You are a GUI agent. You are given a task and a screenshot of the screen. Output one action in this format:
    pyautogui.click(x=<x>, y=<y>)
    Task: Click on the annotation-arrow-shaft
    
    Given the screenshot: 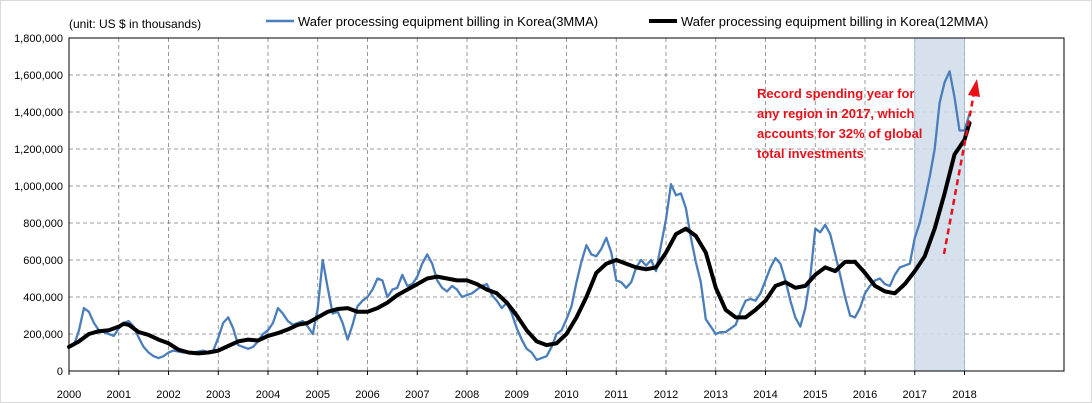 What is the action you would take?
    pyautogui.click(x=959, y=173)
    